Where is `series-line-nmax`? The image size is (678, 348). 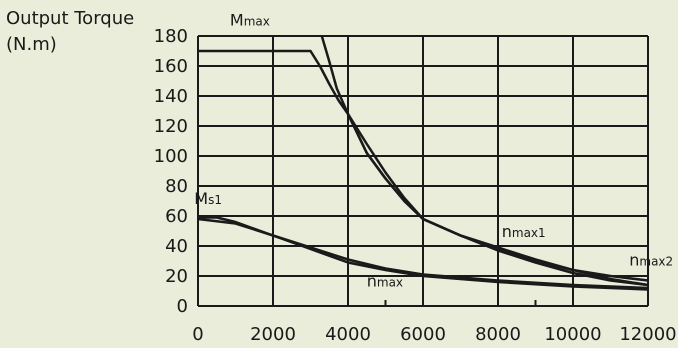
series-line-nmax is located at coordinates (423, 253).